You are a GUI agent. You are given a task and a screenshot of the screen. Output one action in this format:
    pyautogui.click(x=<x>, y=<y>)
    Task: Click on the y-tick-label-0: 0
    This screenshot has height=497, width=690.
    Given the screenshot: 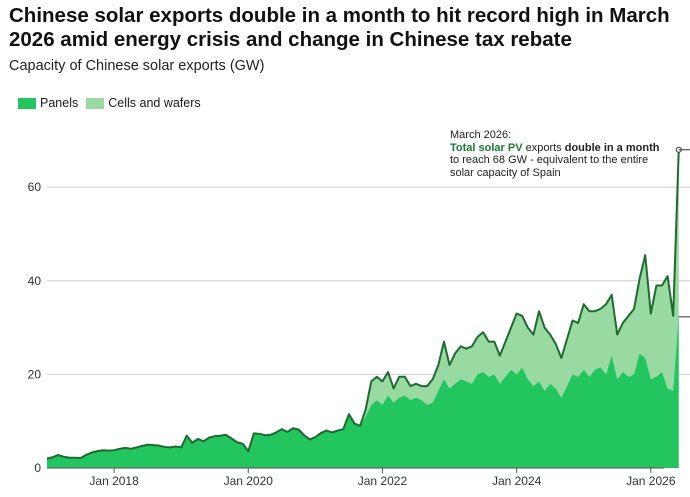 What is the action you would take?
    pyautogui.click(x=37, y=468)
    